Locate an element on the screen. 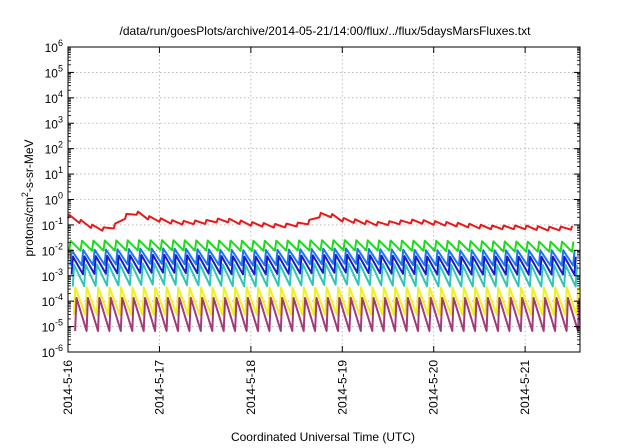  y-axis-label: protons/cm2-s-sr-MeV is located at coordinates (28, 197).